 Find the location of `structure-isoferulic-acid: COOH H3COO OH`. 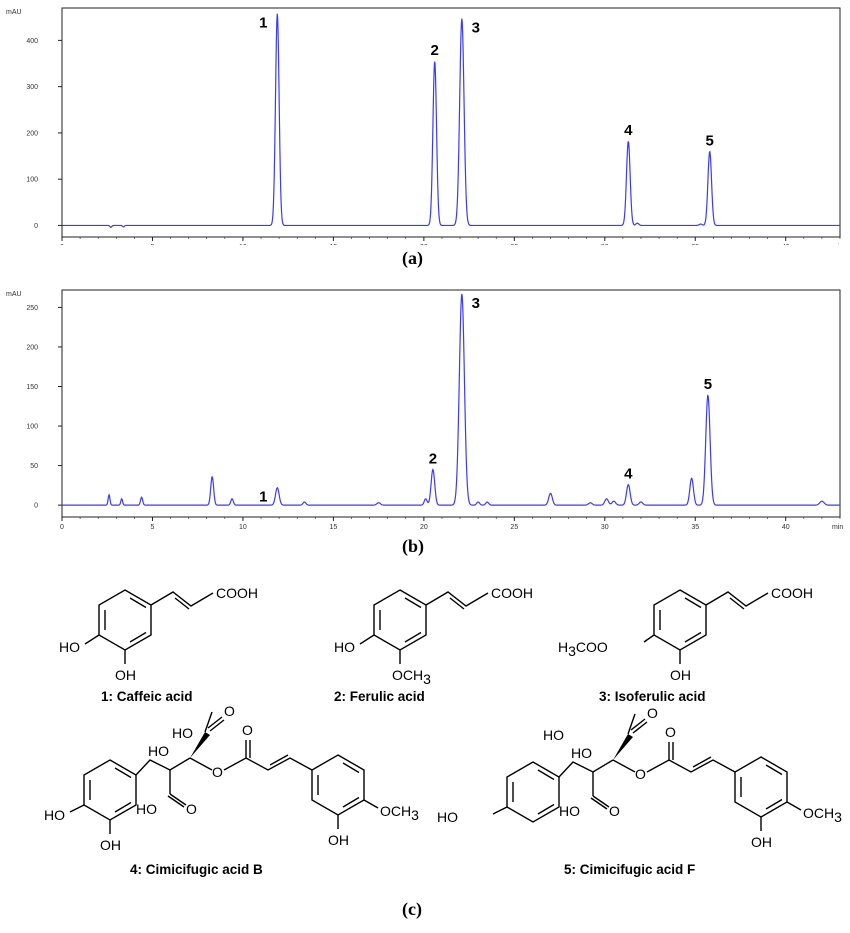

structure-isoferulic-acid: COOH H3COO OH is located at coordinates (685, 634).